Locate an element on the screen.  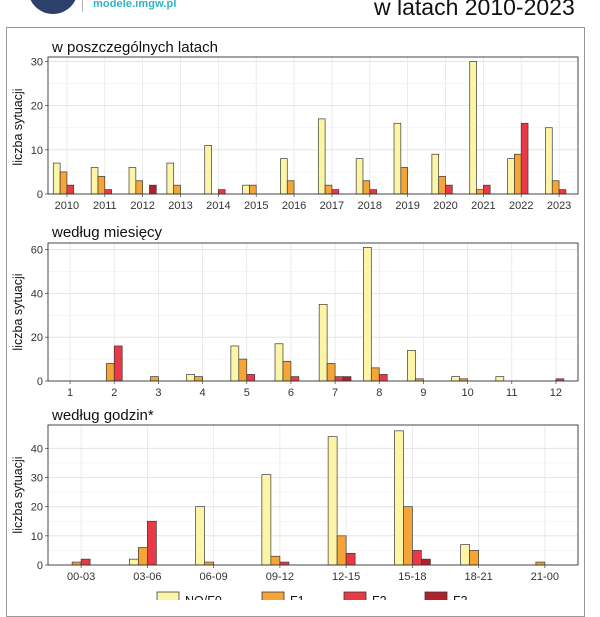
x-tick-label: 2023 is located at coordinates (559, 206).